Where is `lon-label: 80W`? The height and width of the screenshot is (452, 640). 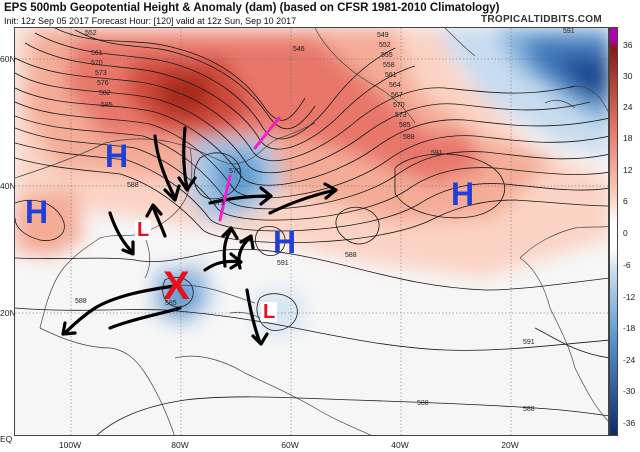
lon-label: 80W is located at coordinates (180, 445).